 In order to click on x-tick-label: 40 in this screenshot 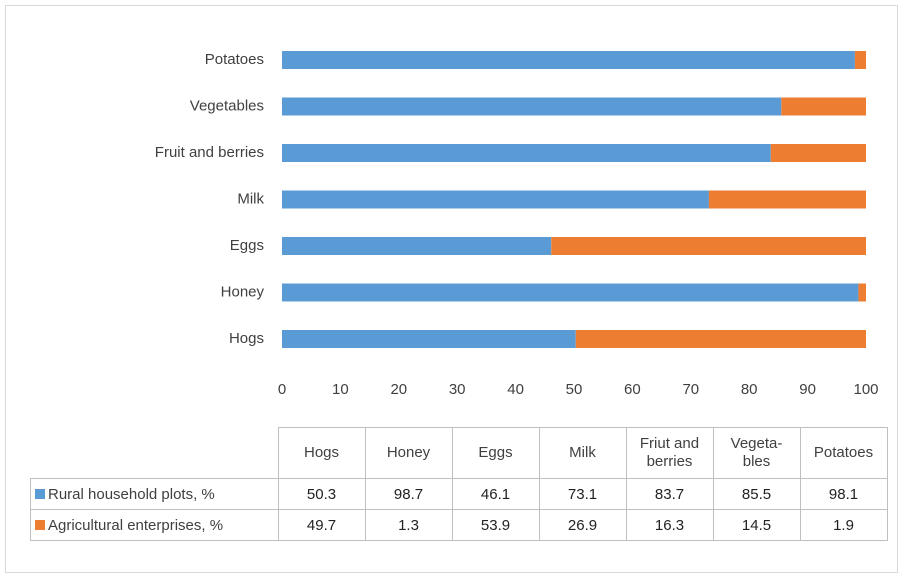, I will do `click(515, 389)`.